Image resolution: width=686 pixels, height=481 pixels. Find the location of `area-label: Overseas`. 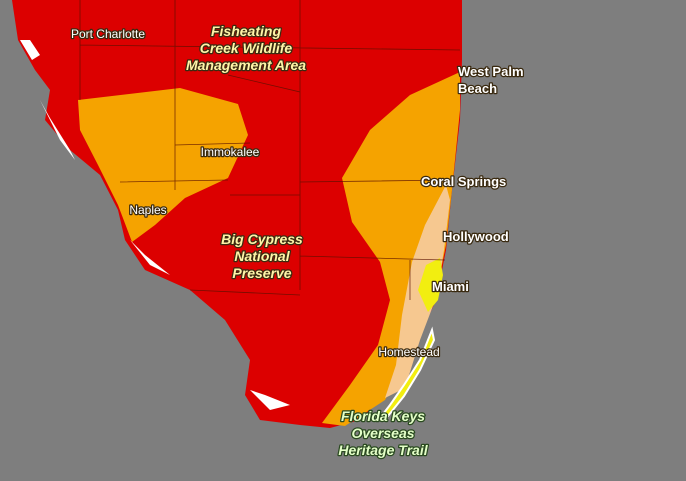

area-label: Overseas is located at coordinates (382, 433).